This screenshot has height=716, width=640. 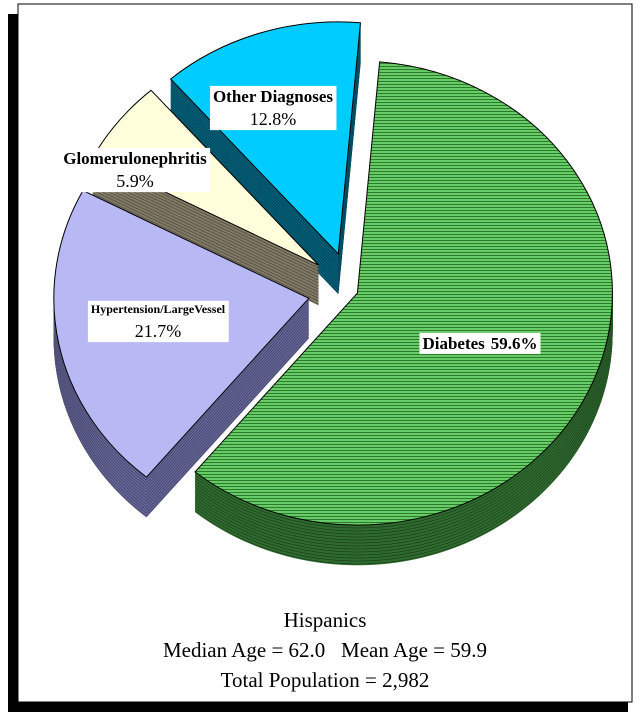 I want to click on category-name: Diabetes, so click(x=453, y=343).